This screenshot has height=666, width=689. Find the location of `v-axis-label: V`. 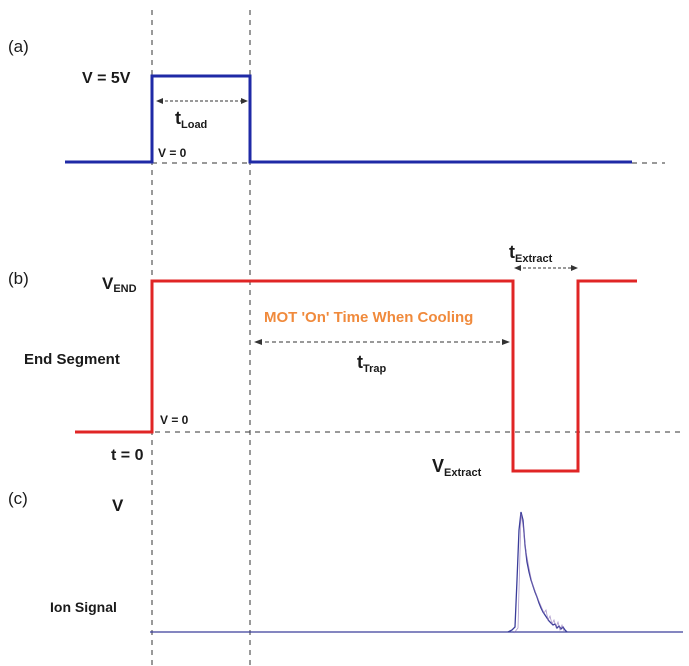

v-axis-label: V is located at coordinates (118, 505).